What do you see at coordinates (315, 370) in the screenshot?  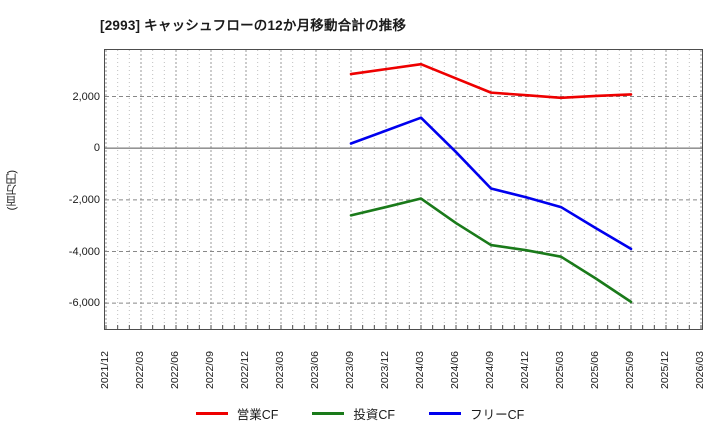 I see `x-tick-label: 2023/06` at bounding box center [315, 370].